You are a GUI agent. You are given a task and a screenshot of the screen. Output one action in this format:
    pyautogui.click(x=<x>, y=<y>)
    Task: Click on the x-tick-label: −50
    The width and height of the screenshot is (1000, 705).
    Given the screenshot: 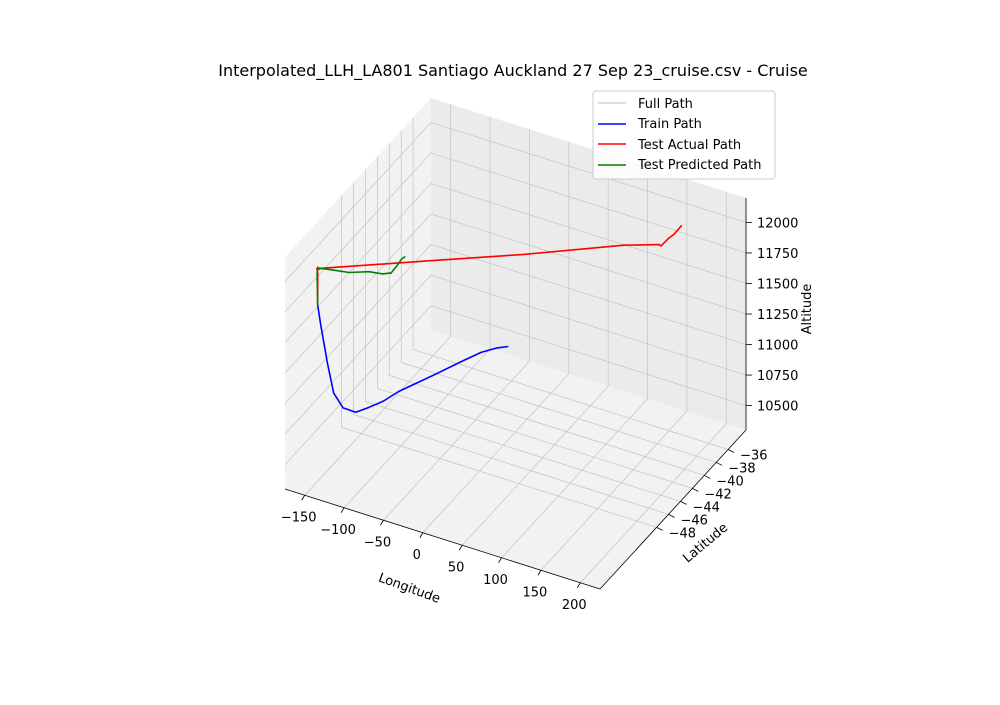 What is the action you would take?
    pyautogui.click(x=377, y=542)
    